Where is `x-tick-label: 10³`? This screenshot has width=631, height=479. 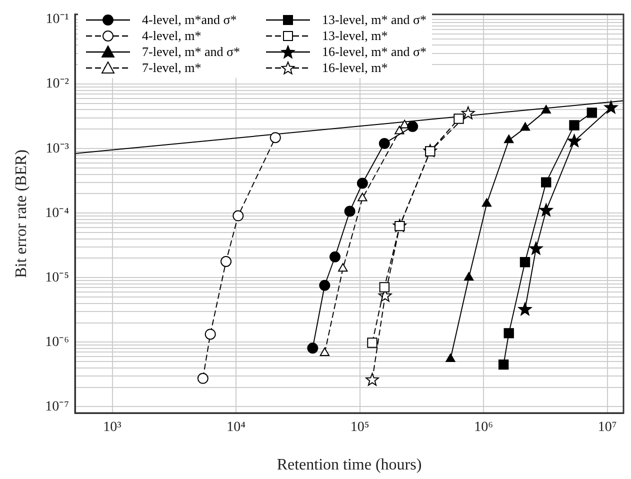
x-tick-label: 10³ is located at coordinates (112, 428).